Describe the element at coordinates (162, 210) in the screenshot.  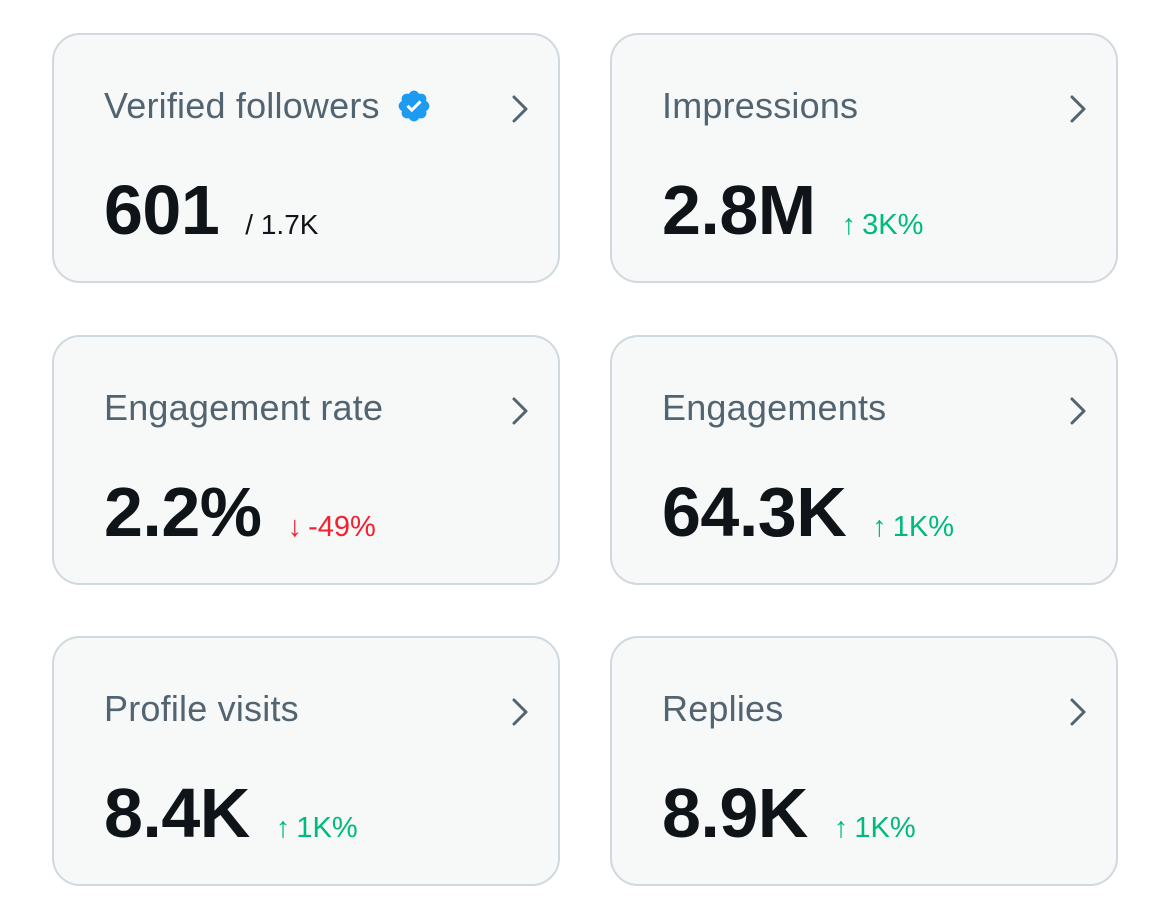
I see `metric-value: 601` at that location.